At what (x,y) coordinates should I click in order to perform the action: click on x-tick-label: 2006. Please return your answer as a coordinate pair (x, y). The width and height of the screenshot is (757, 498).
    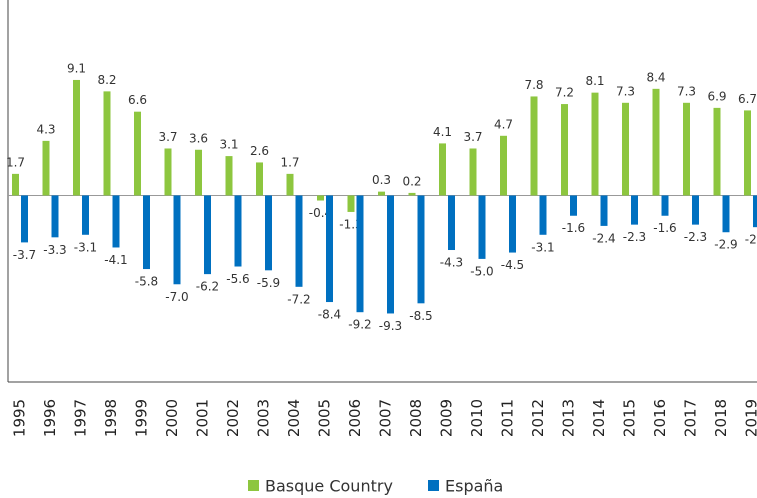
    Looking at the image, I should click on (355, 418).